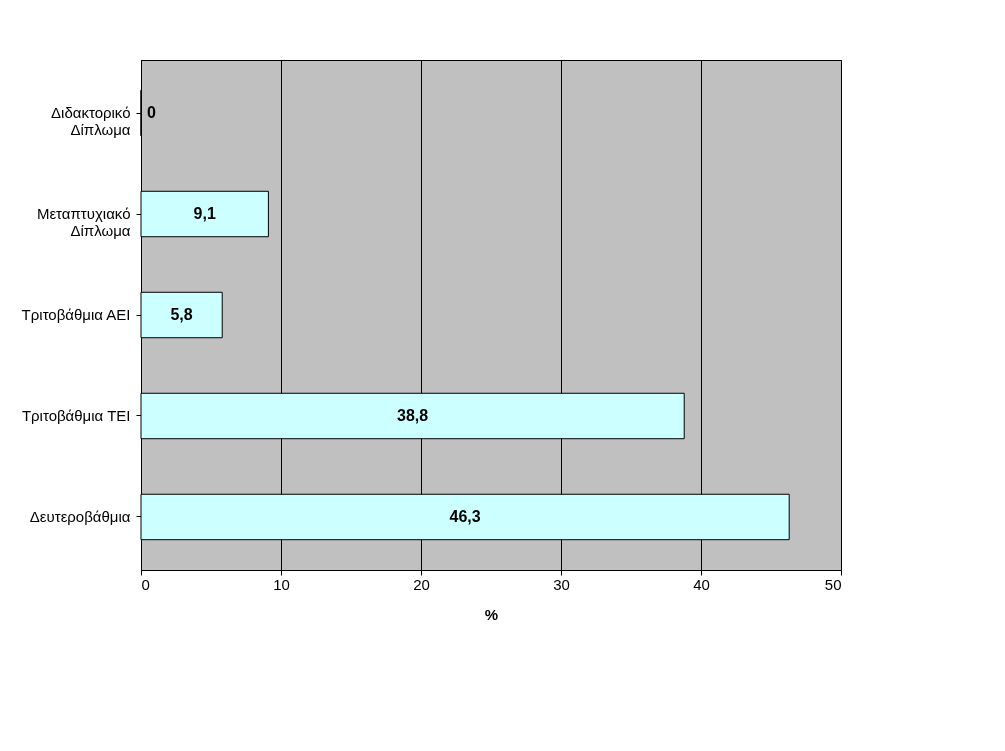 The width and height of the screenshot is (1005, 751). I want to click on x-axis-title: %, so click(491, 614).